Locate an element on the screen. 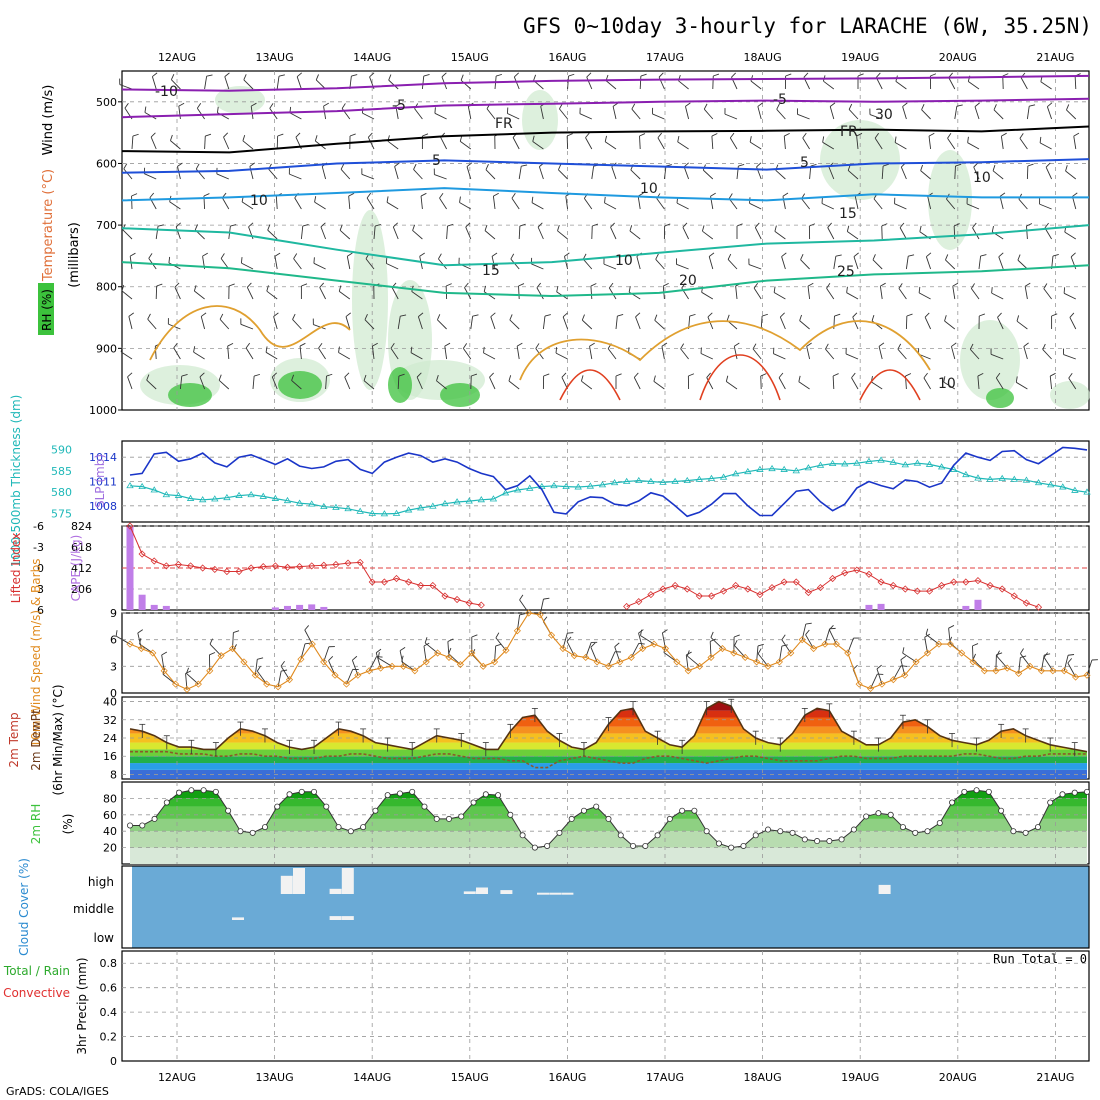 This screenshot has height=1100, width=1100. top-date-label: 17AUG is located at coordinates (665, 57).